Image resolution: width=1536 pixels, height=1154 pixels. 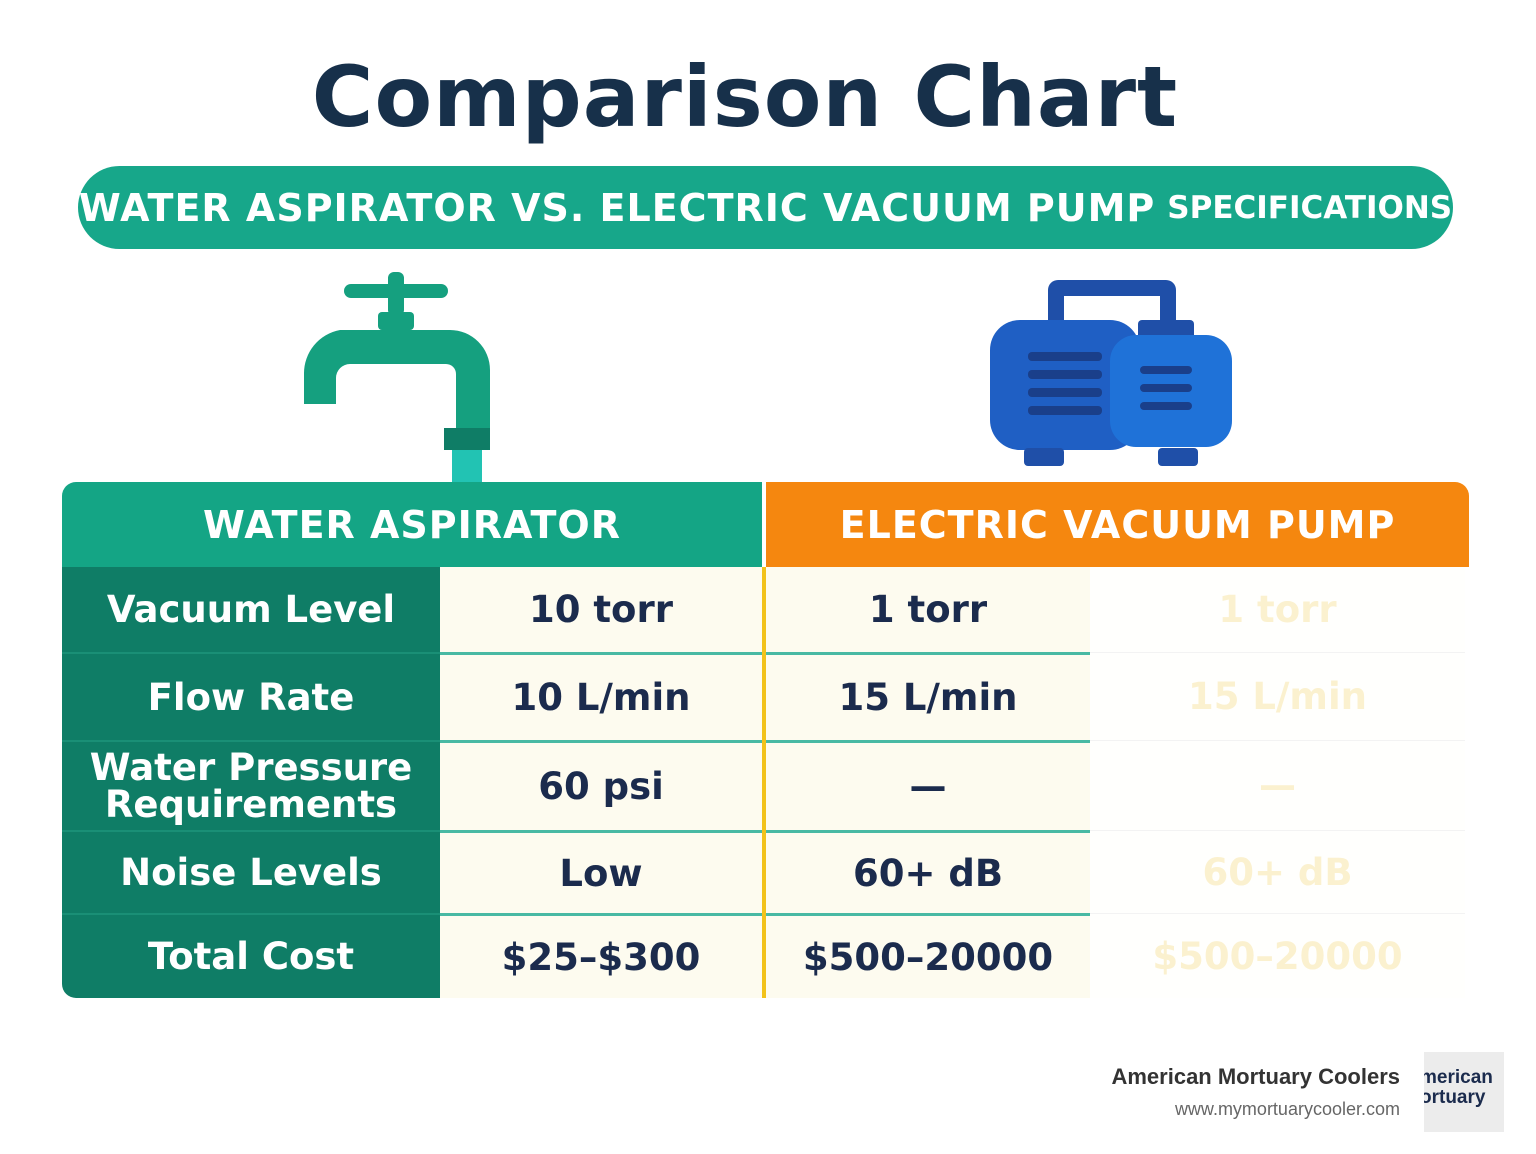 I want to click on value-cell: 10 L/min, so click(x=601, y=696).